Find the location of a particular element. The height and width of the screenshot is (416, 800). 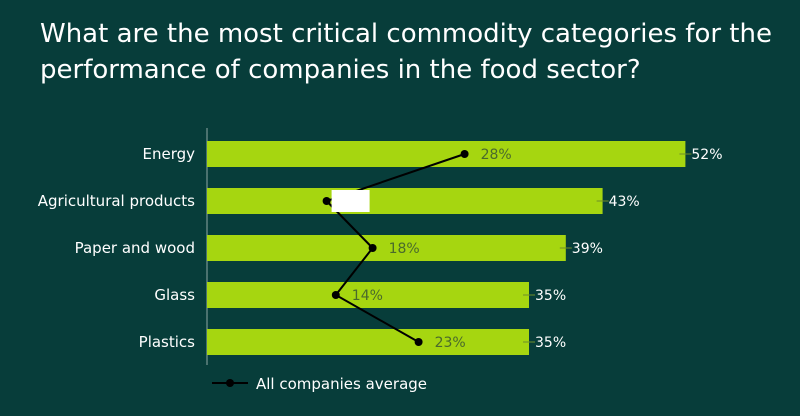

category-label: Glass is located at coordinates (174, 295).